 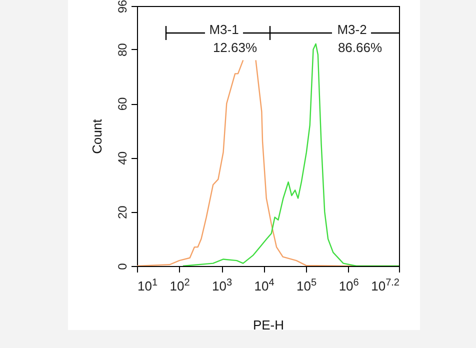 What do you see at coordinates (123, 104) in the screenshot?
I see `y-tick-label: 60` at bounding box center [123, 104].